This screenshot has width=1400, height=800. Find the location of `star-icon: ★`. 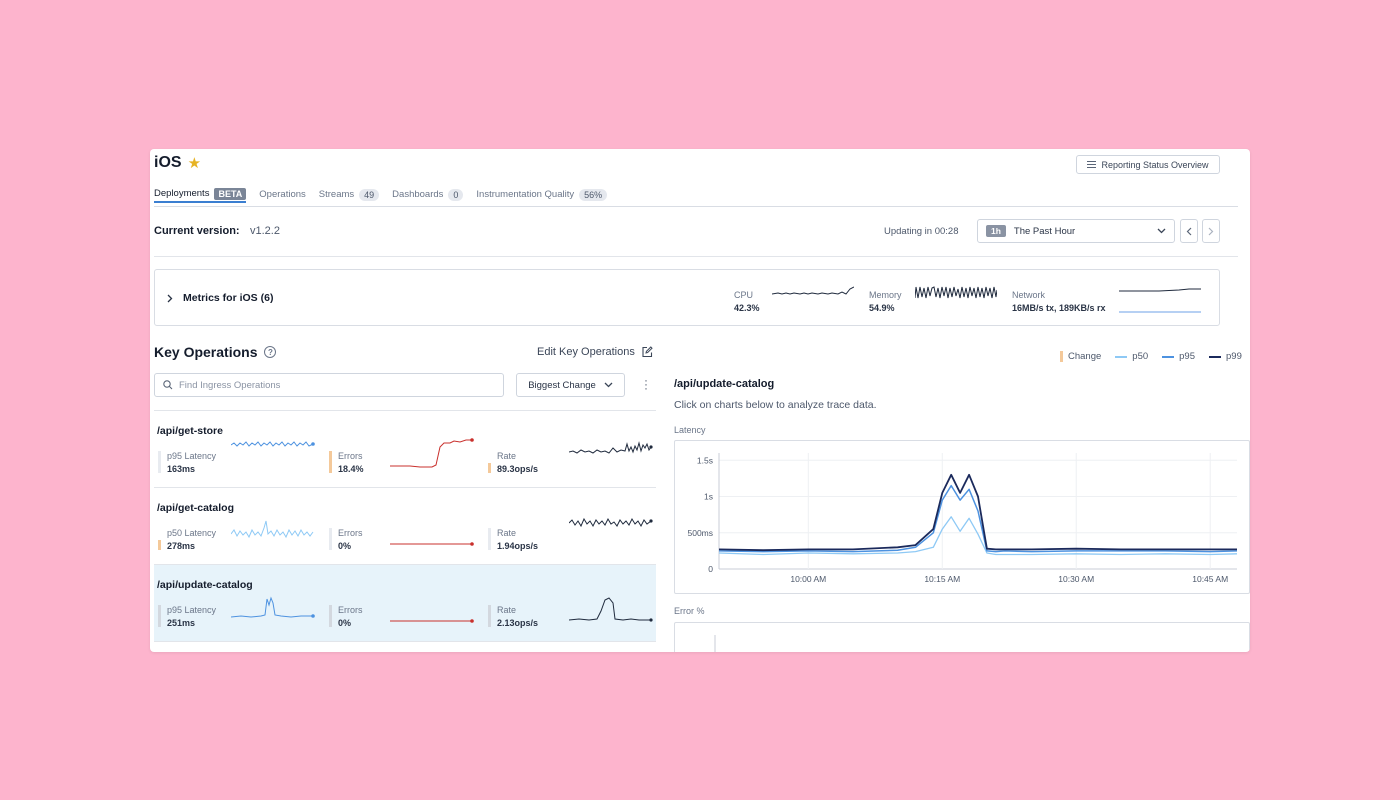

star-icon: ★ is located at coordinates (194, 163).